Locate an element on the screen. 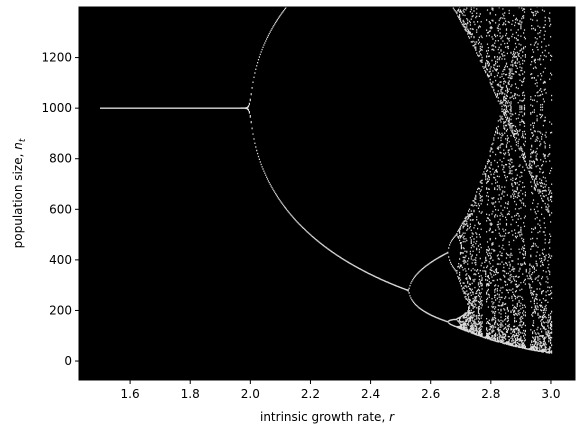 The width and height of the screenshot is (584, 440). x-tick-label: 1.8 is located at coordinates (190, 394).